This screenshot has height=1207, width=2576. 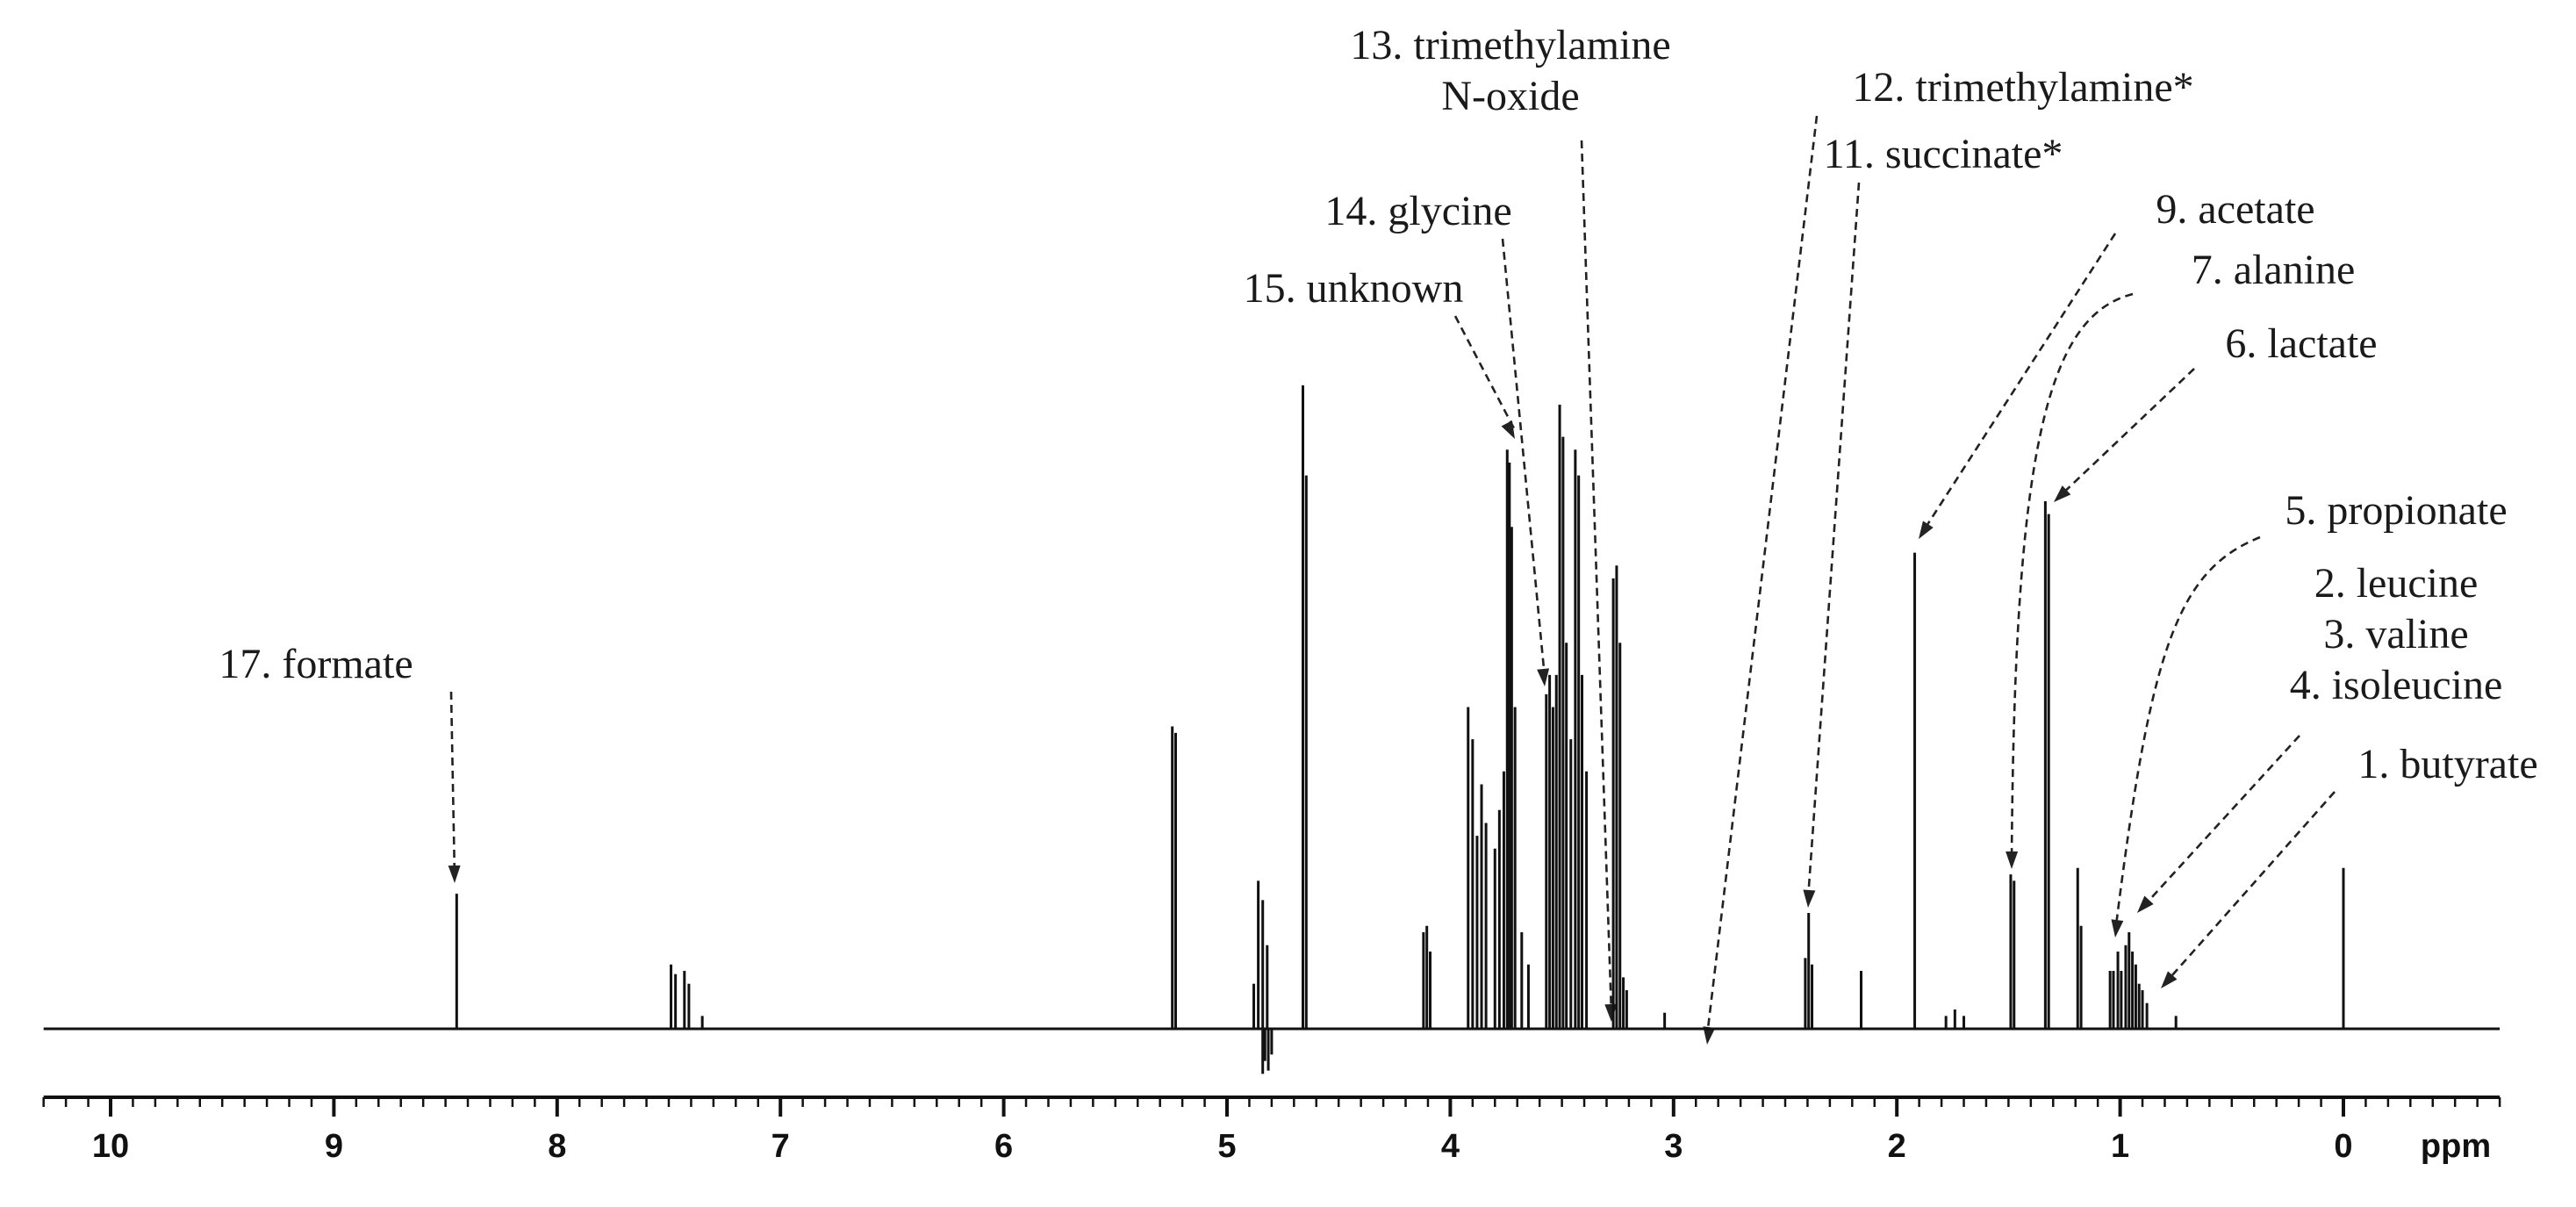 I want to click on peak-annotation: 17. formate, so click(x=340, y=762).